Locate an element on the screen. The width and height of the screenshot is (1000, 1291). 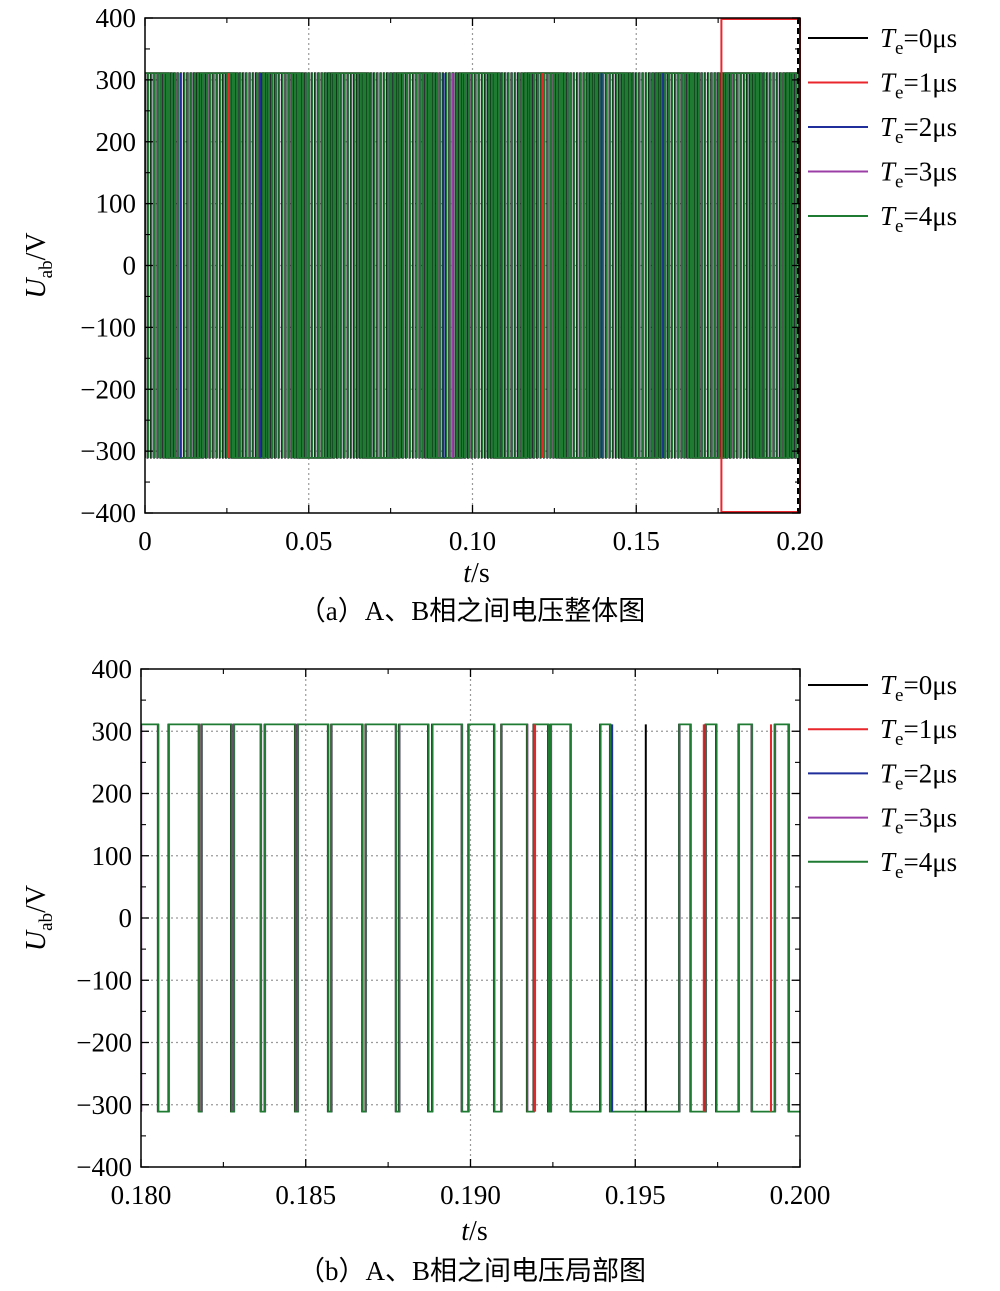
figure-caption: （b）A、B相之间电压局部图 is located at coordinates (472, 1271).